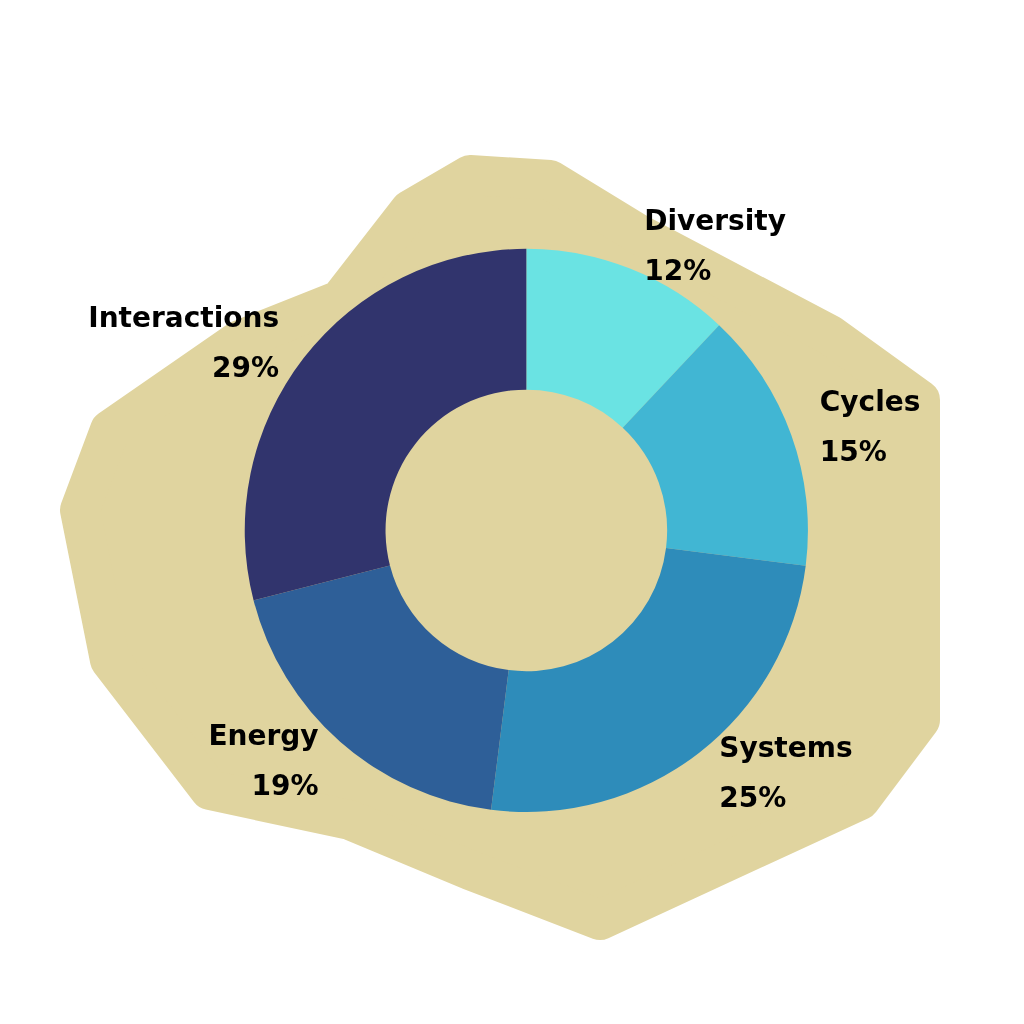 The width and height of the screenshot is (1024, 1024). What do you see at coordinates (285, 785) in the screenshot?
I see `data-label: 19%` at bounding box center [285, 785].